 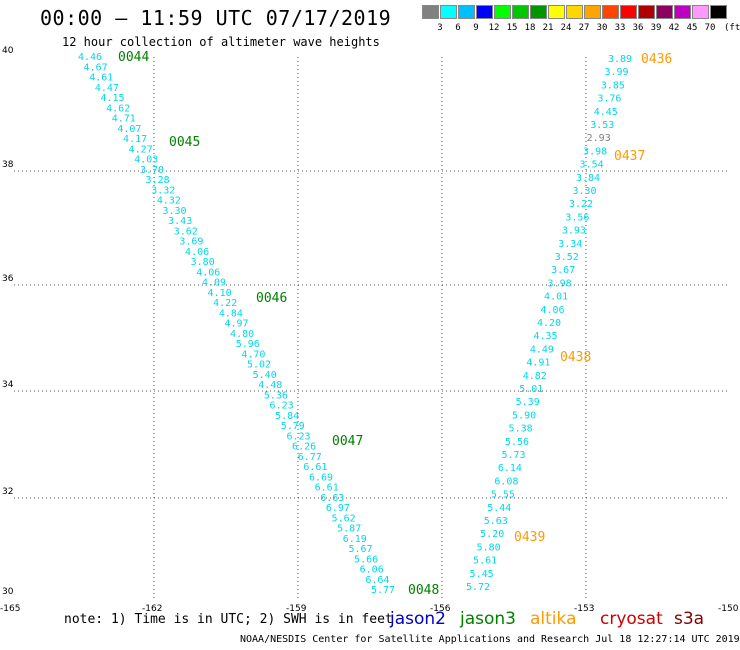 I want to click on wave-height-value: 5.36, so click(x=276, y=395).